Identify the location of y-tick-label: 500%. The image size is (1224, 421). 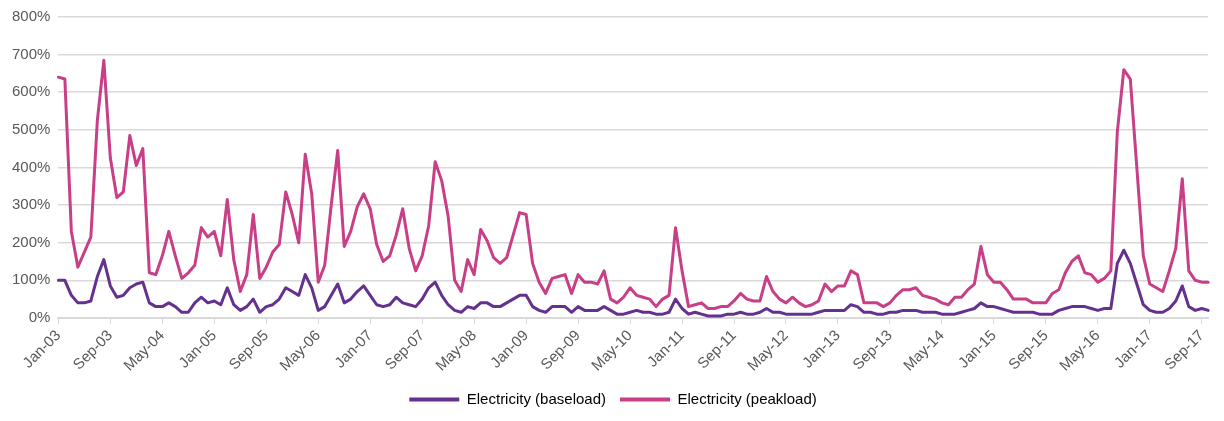
(31, 128).